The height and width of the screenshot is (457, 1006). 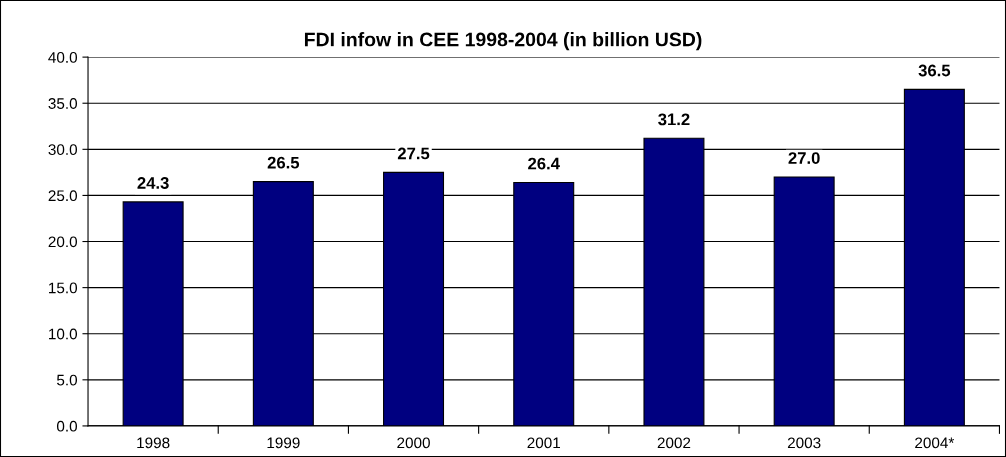 What do you see at coordinates (63, 57) in the screenshot?
I see `y-tick-label: 40.0` at bounding box center [63, 57].